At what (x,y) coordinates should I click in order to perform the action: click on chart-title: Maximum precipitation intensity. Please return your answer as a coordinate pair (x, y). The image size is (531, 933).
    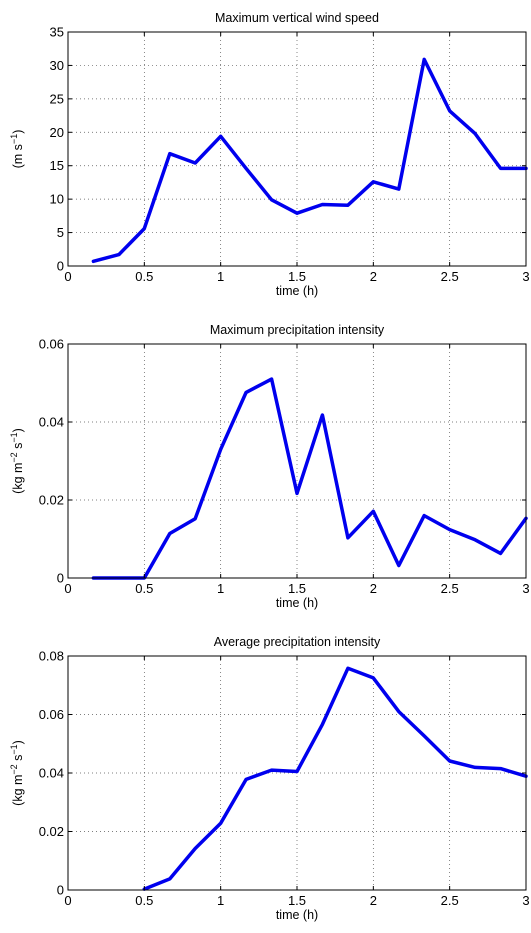
    Looking at the image, I should click on (297, 330).